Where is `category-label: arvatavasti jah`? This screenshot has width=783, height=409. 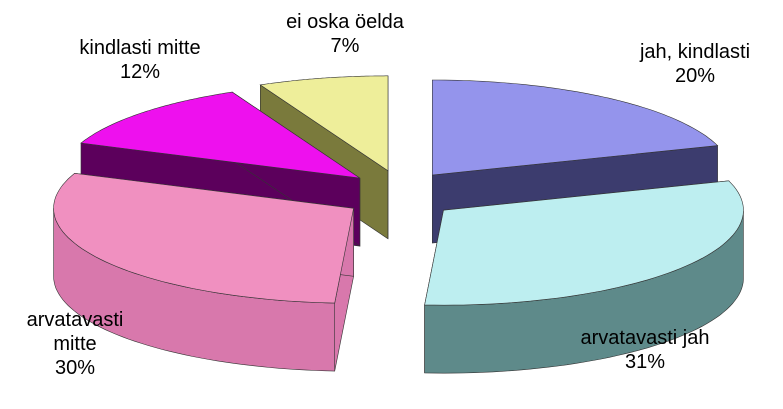
category-label: arvatavasti jah is located at coordinates (645, 338).